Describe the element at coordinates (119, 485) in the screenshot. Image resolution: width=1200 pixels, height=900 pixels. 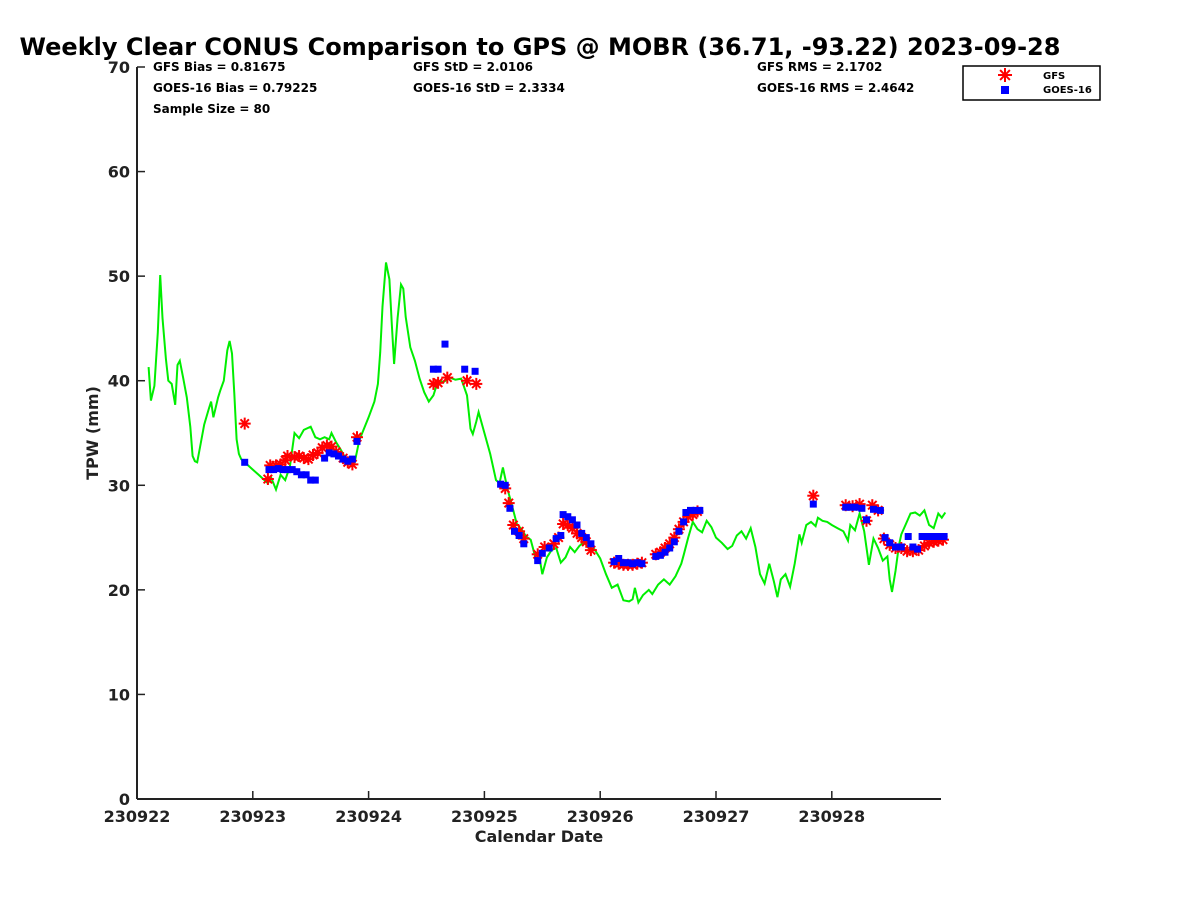
I see `y-tick-label: 30` at that location.